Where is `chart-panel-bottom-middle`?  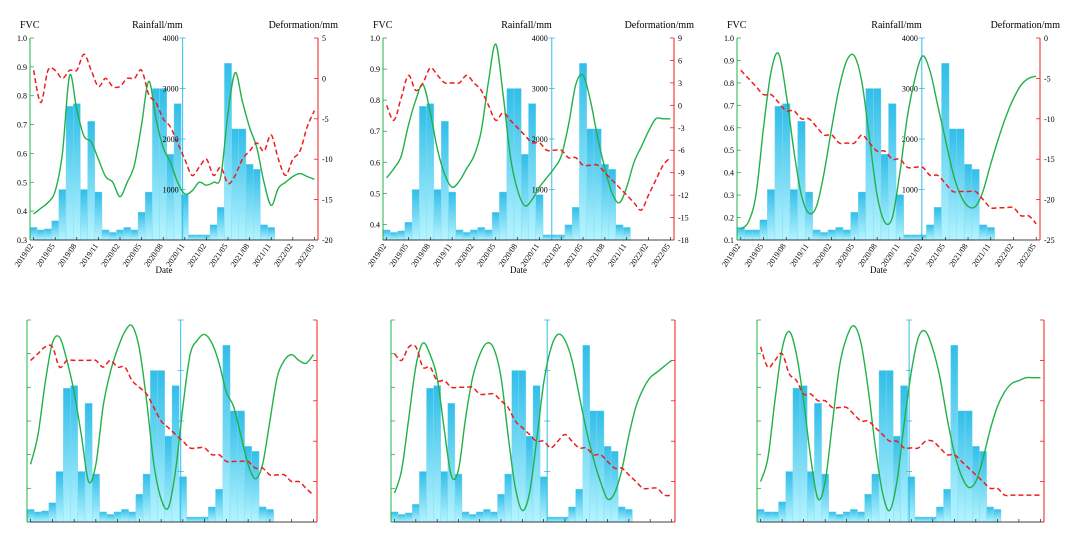
chart-panel-bottom-middle is located at coordinates (533, 421).